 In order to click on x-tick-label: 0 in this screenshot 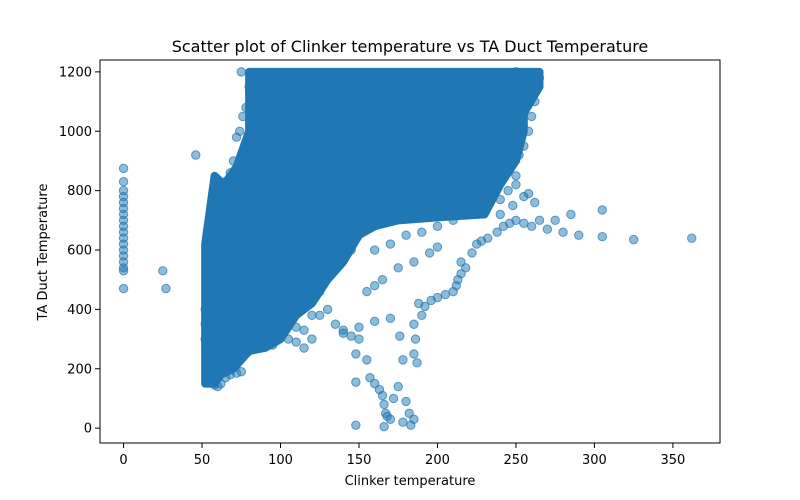, I will do `click(123, 460)`.